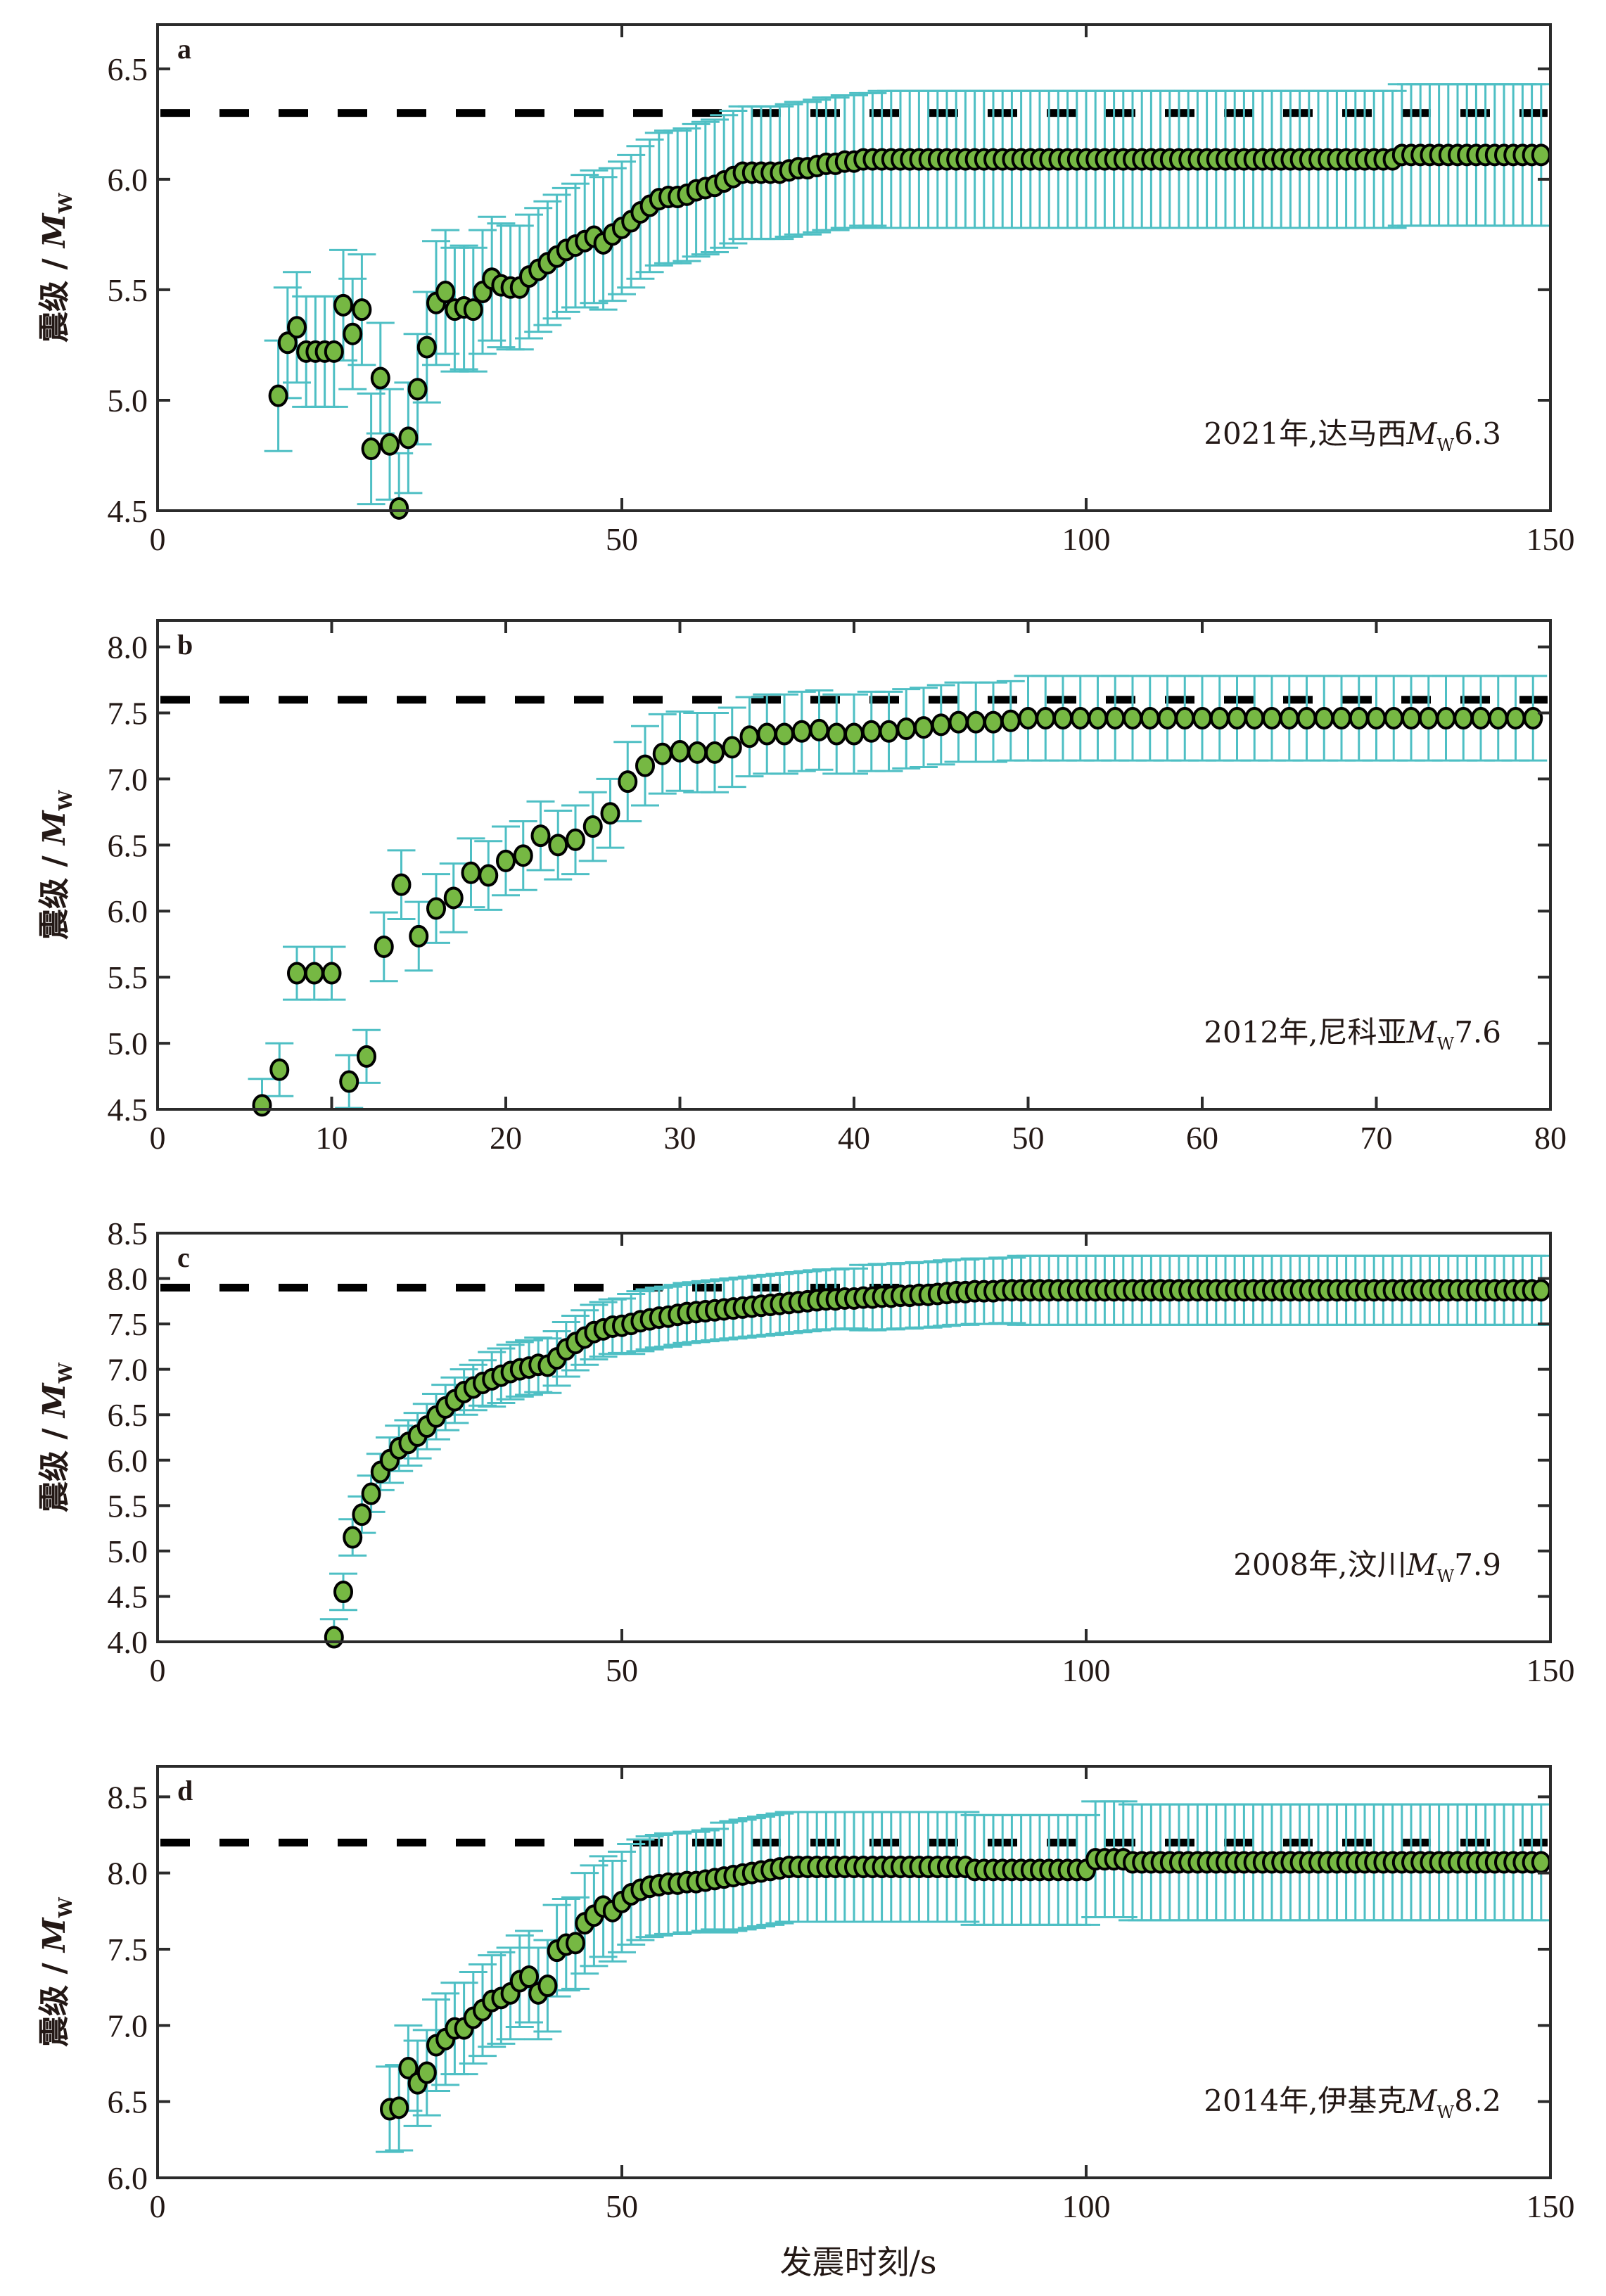 This screenshot has height=2296, width=1606. I want to click on event-annotation: 2014年,伊基克MW8.2, so click(1352, 2103).